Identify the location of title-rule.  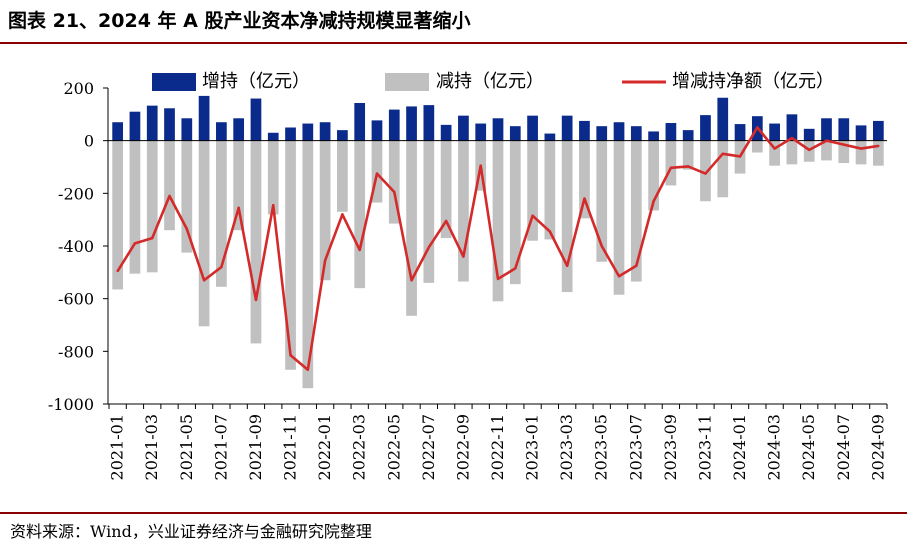
(453, 43).